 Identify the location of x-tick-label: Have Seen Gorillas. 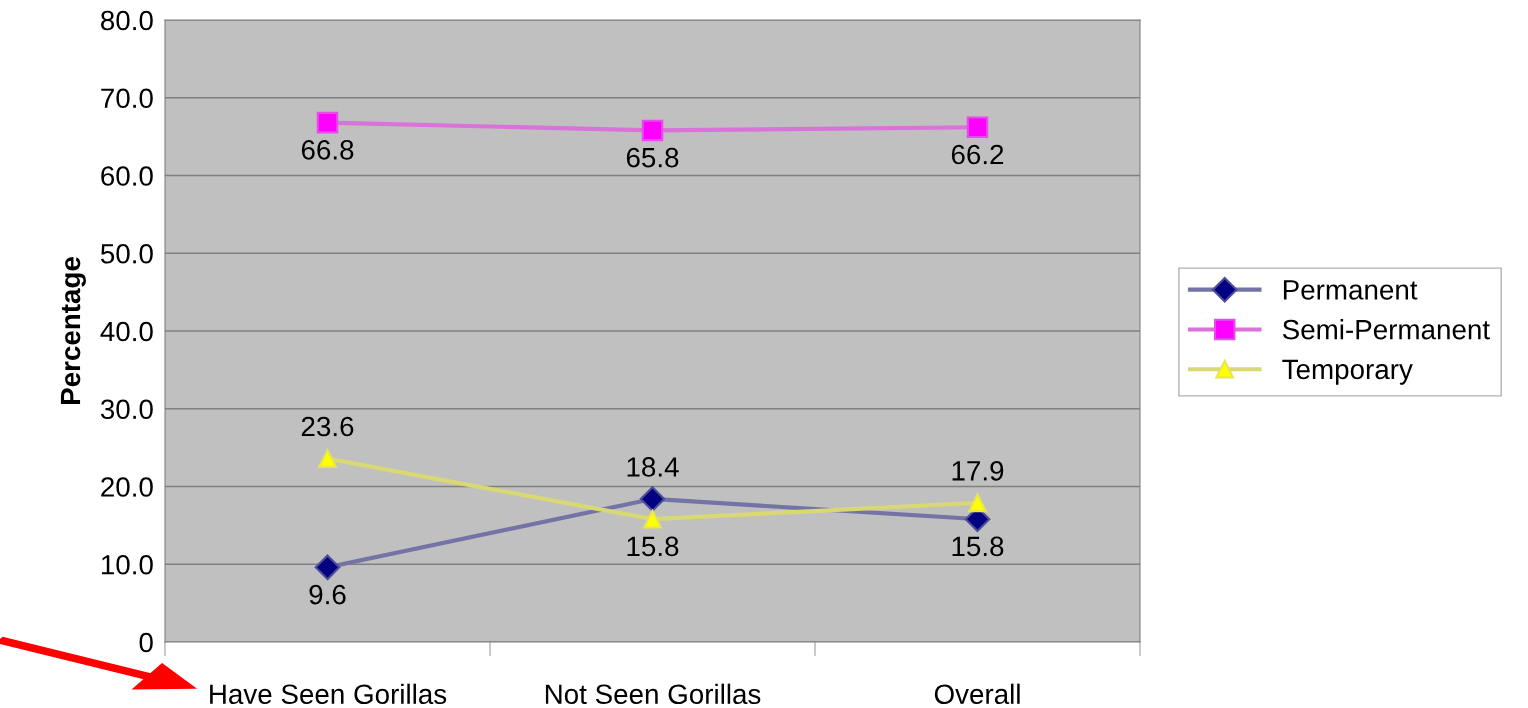
(328, 694).